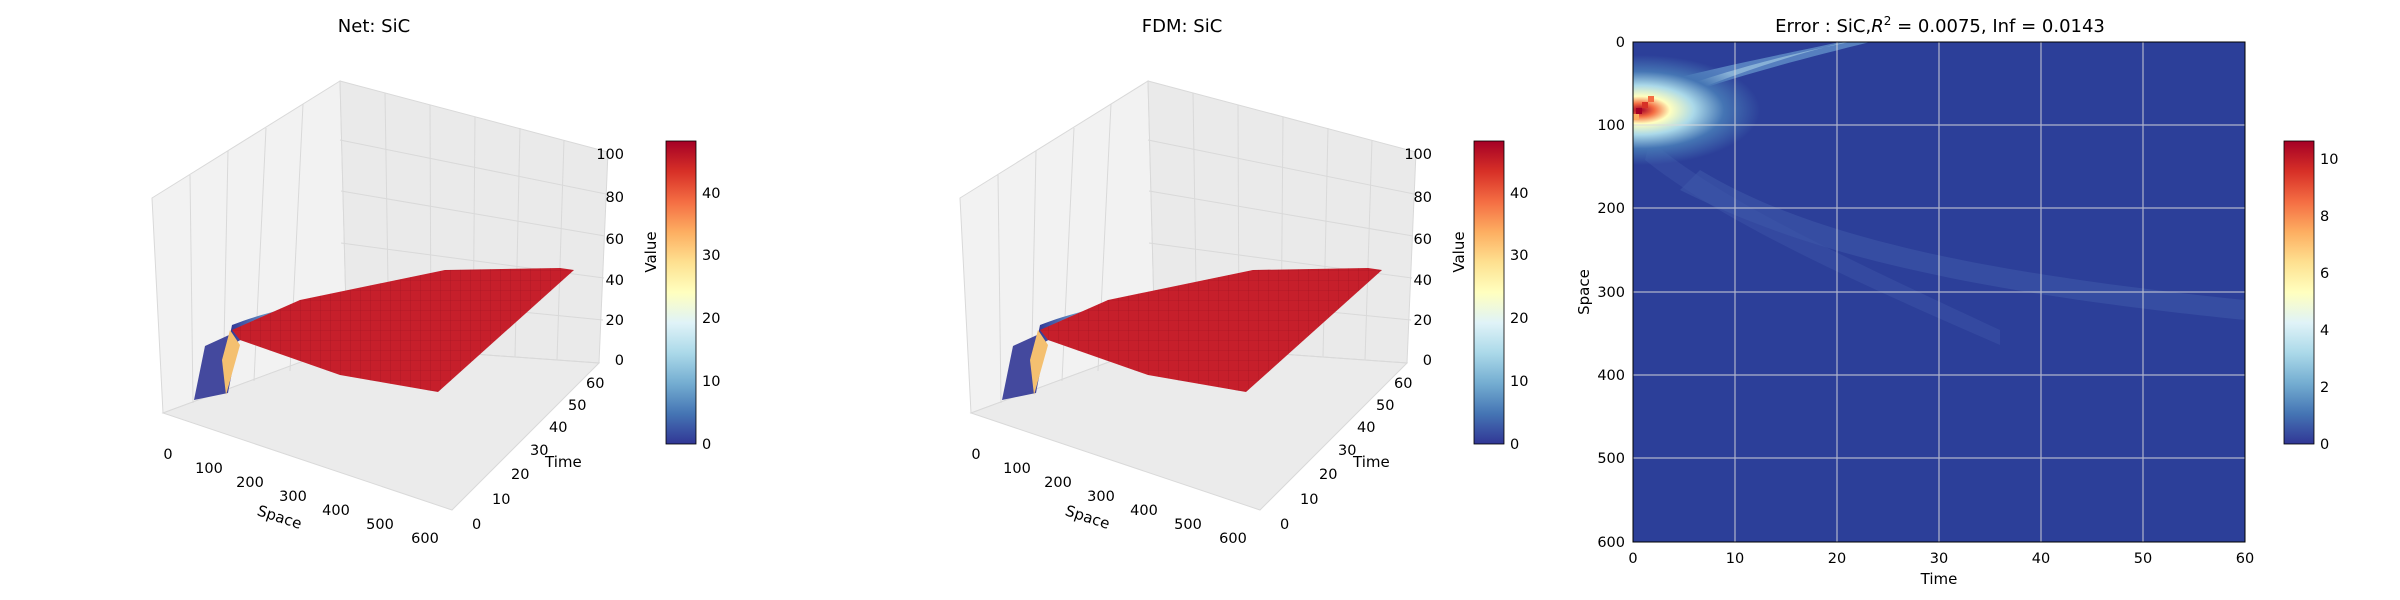 The height and width of the screenshot is (600, 2400). I want to click on net-x-tick: 200, so click(250, 483).